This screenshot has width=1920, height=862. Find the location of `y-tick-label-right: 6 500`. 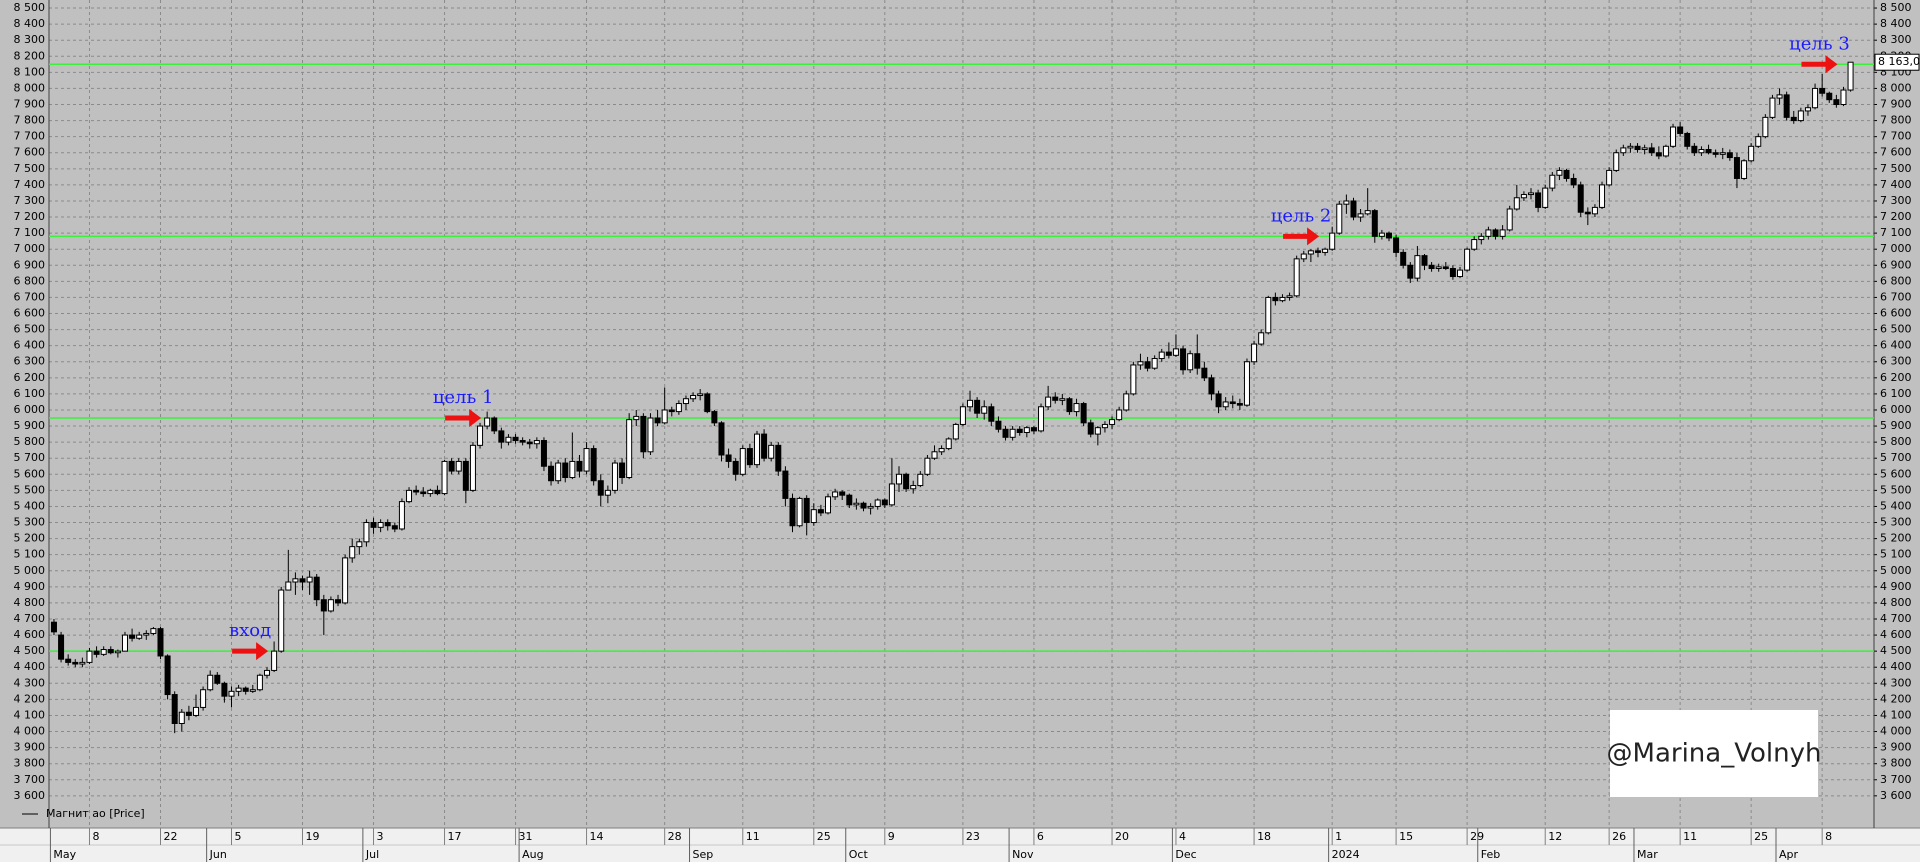

y-tick-label-right: 6 500 is located at coordinates (1896, 329).